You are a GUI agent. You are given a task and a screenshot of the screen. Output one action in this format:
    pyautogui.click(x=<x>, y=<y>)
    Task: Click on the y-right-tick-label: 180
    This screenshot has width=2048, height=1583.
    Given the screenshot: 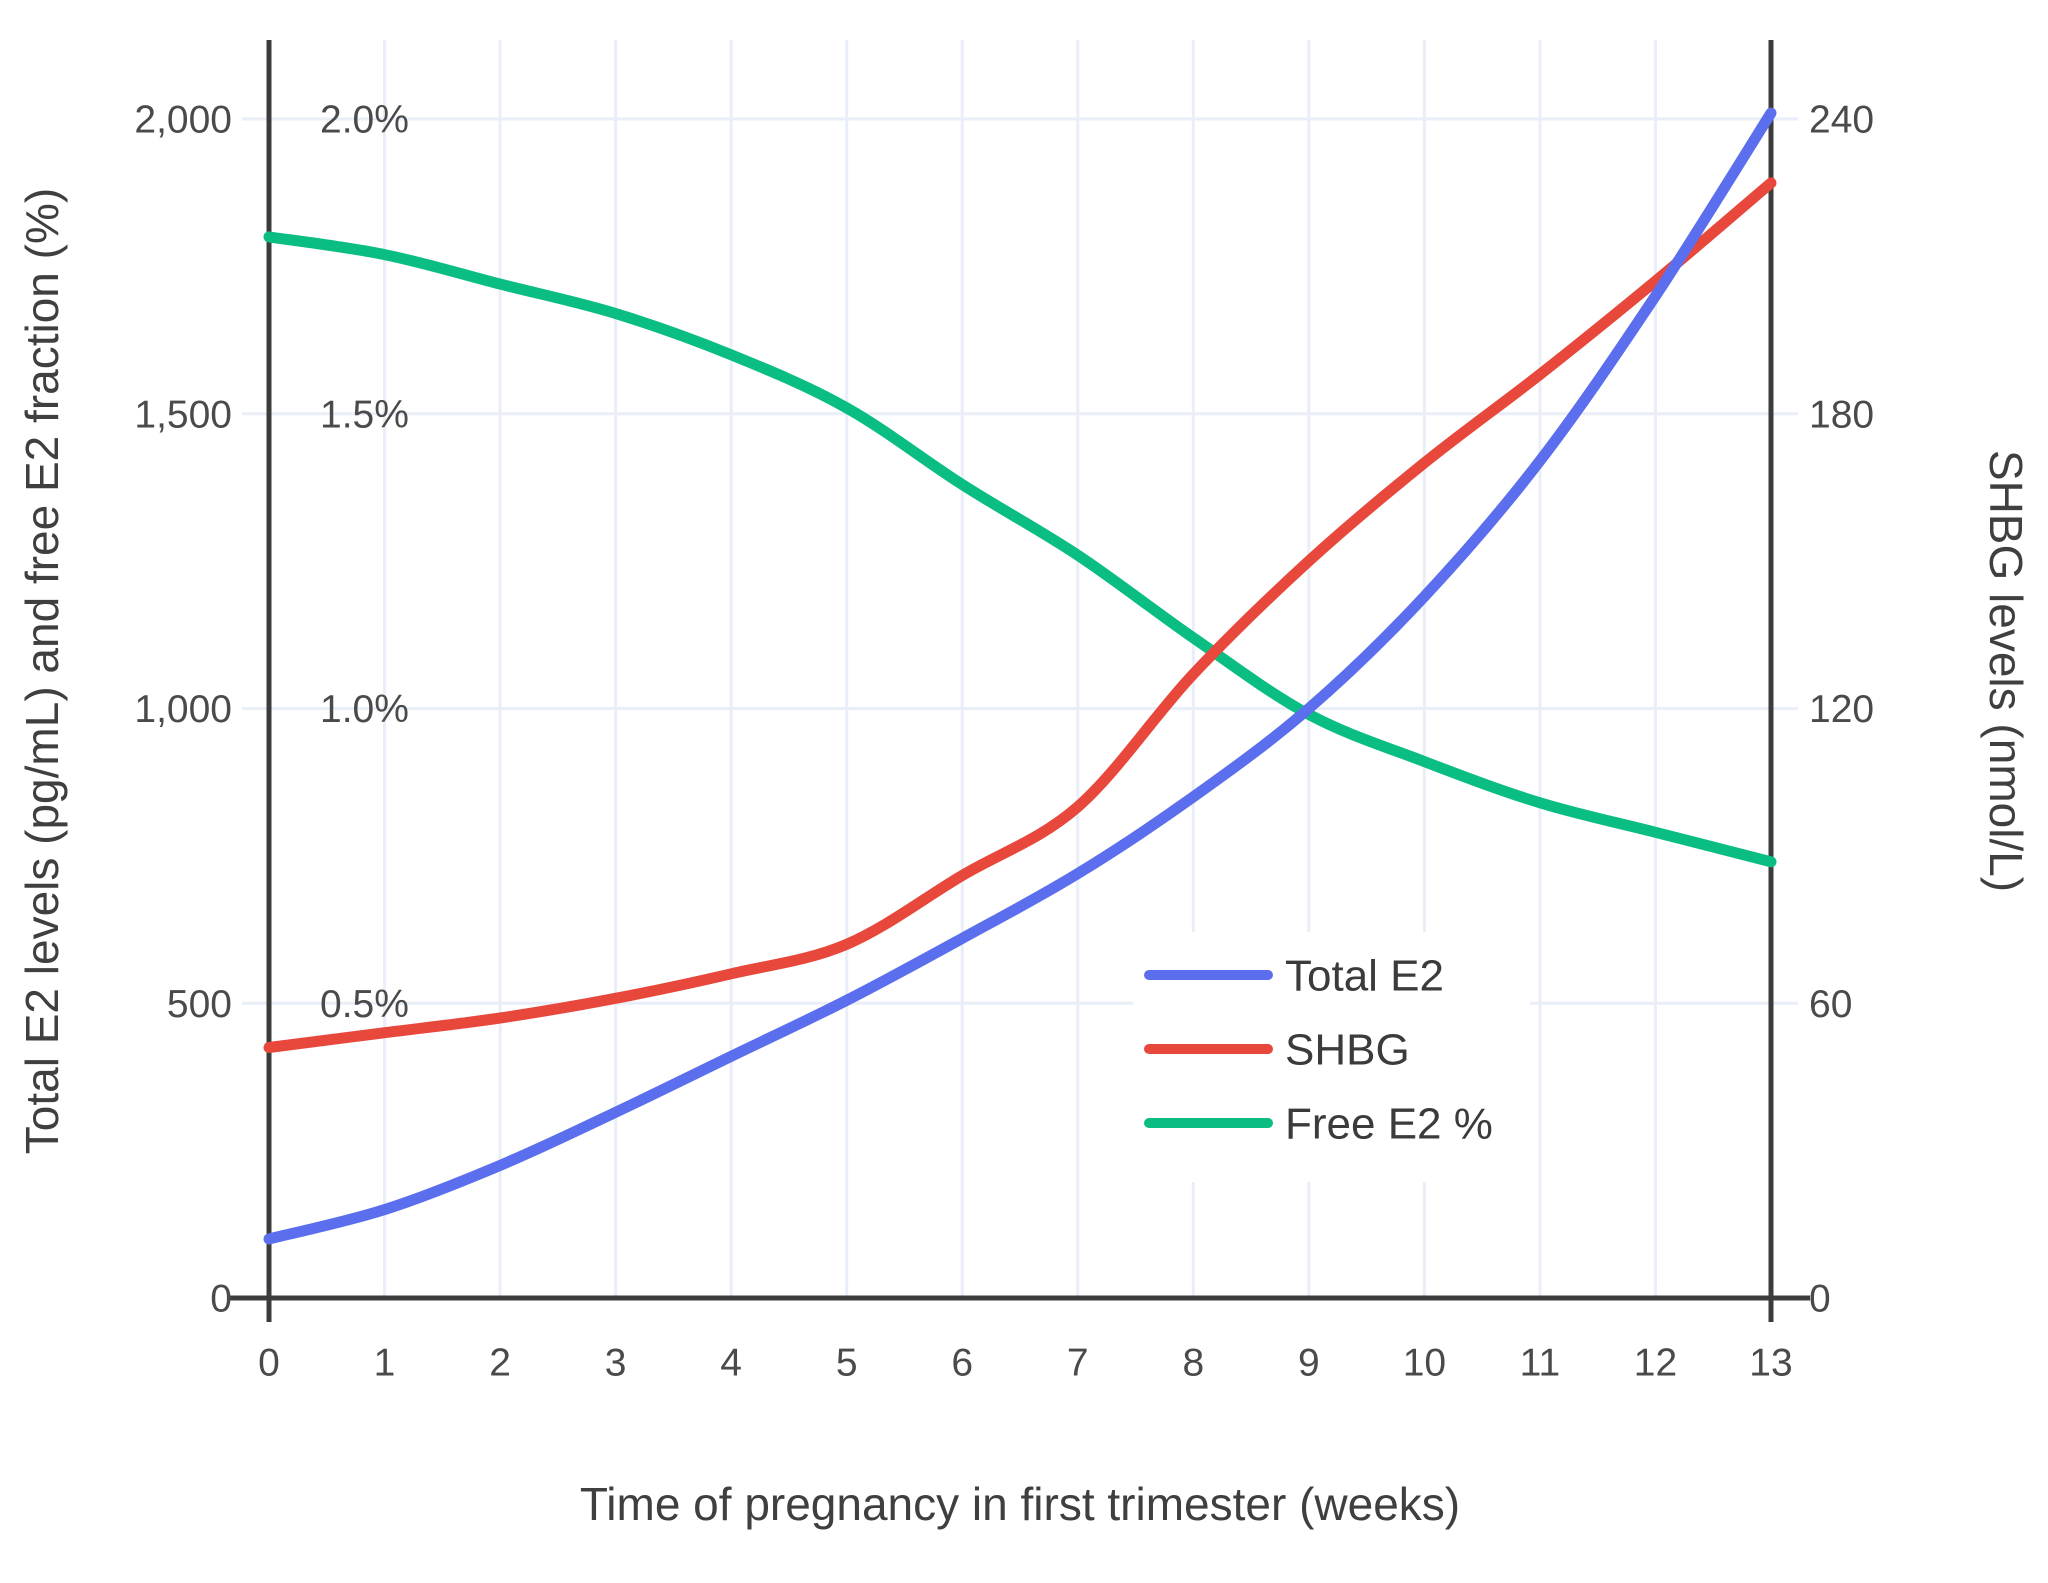 What is the action you would take?
    pyautogui.click(x=1841, y=414)
    